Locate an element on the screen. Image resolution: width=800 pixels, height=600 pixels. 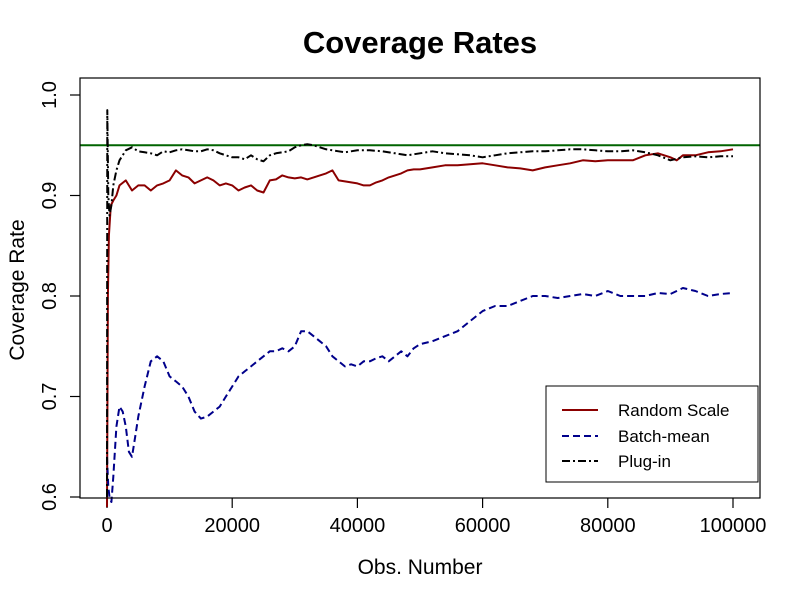
x-tick-label: 80000 is located at coordinates (608, 526).